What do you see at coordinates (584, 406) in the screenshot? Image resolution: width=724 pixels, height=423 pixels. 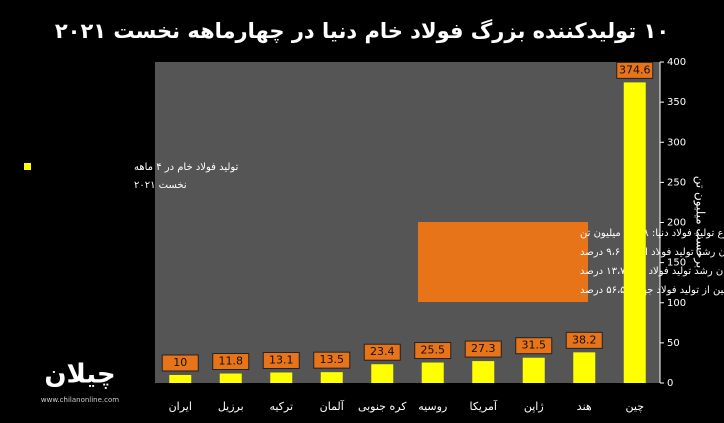 I see `x-tick-label: هند` at bounding box center [584, 406].